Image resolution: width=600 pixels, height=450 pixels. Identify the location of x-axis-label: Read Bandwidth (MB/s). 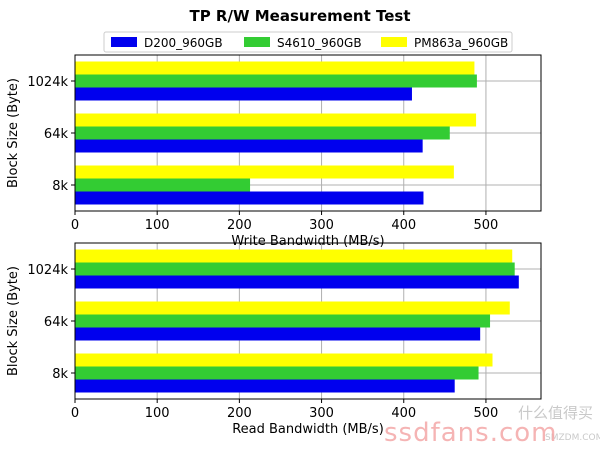
(308, 429).